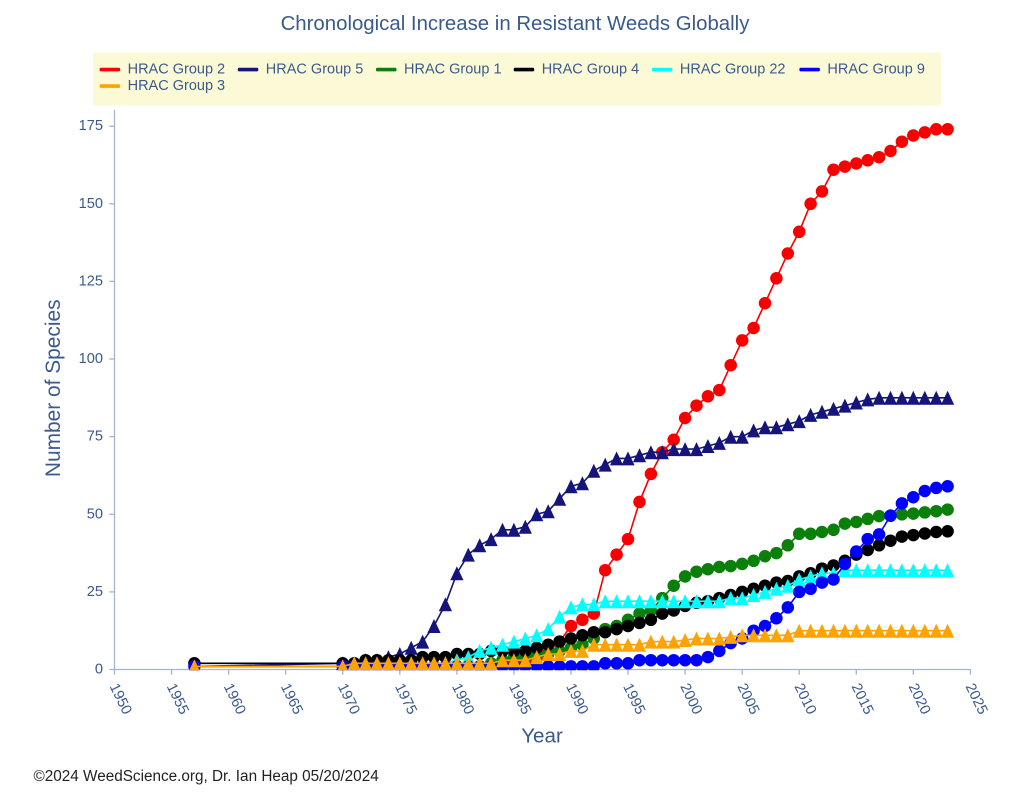  What do you see at coordinates (99, 670) in the screenshot?
I see `svg-text: 0` at bounding box center [99, 670].